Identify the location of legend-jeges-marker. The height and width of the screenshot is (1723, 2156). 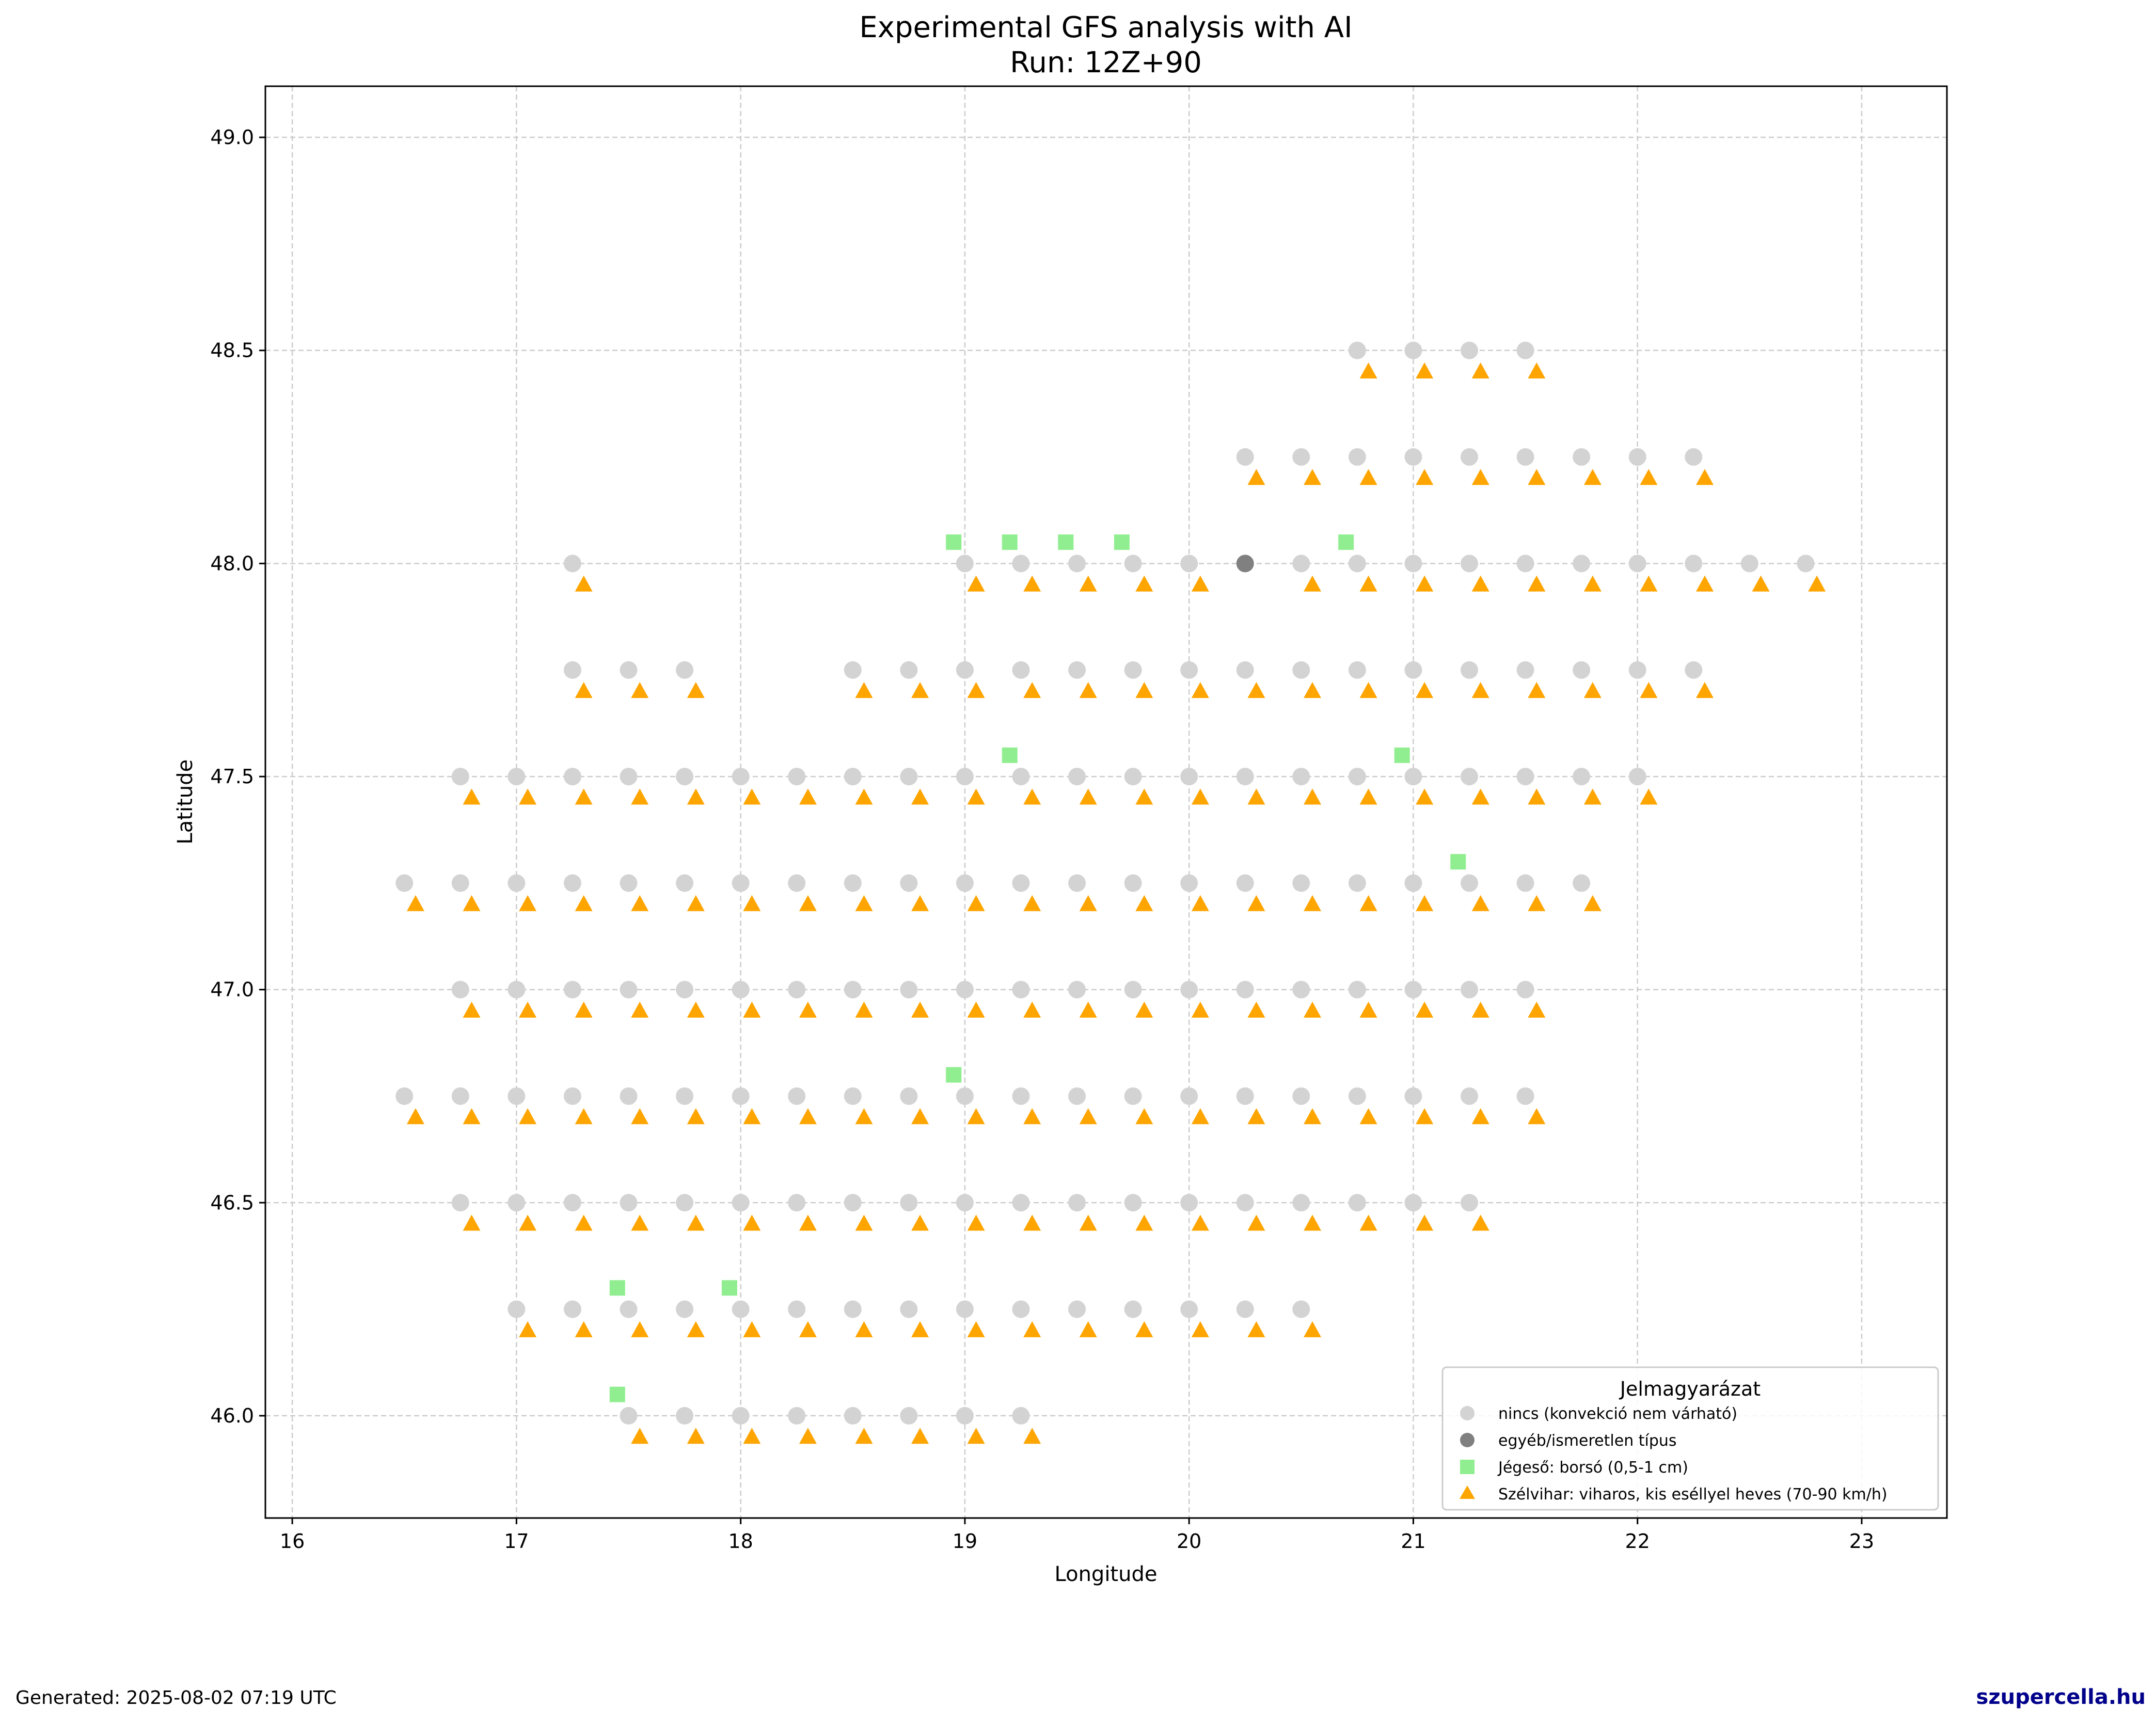
(1467, 1467).